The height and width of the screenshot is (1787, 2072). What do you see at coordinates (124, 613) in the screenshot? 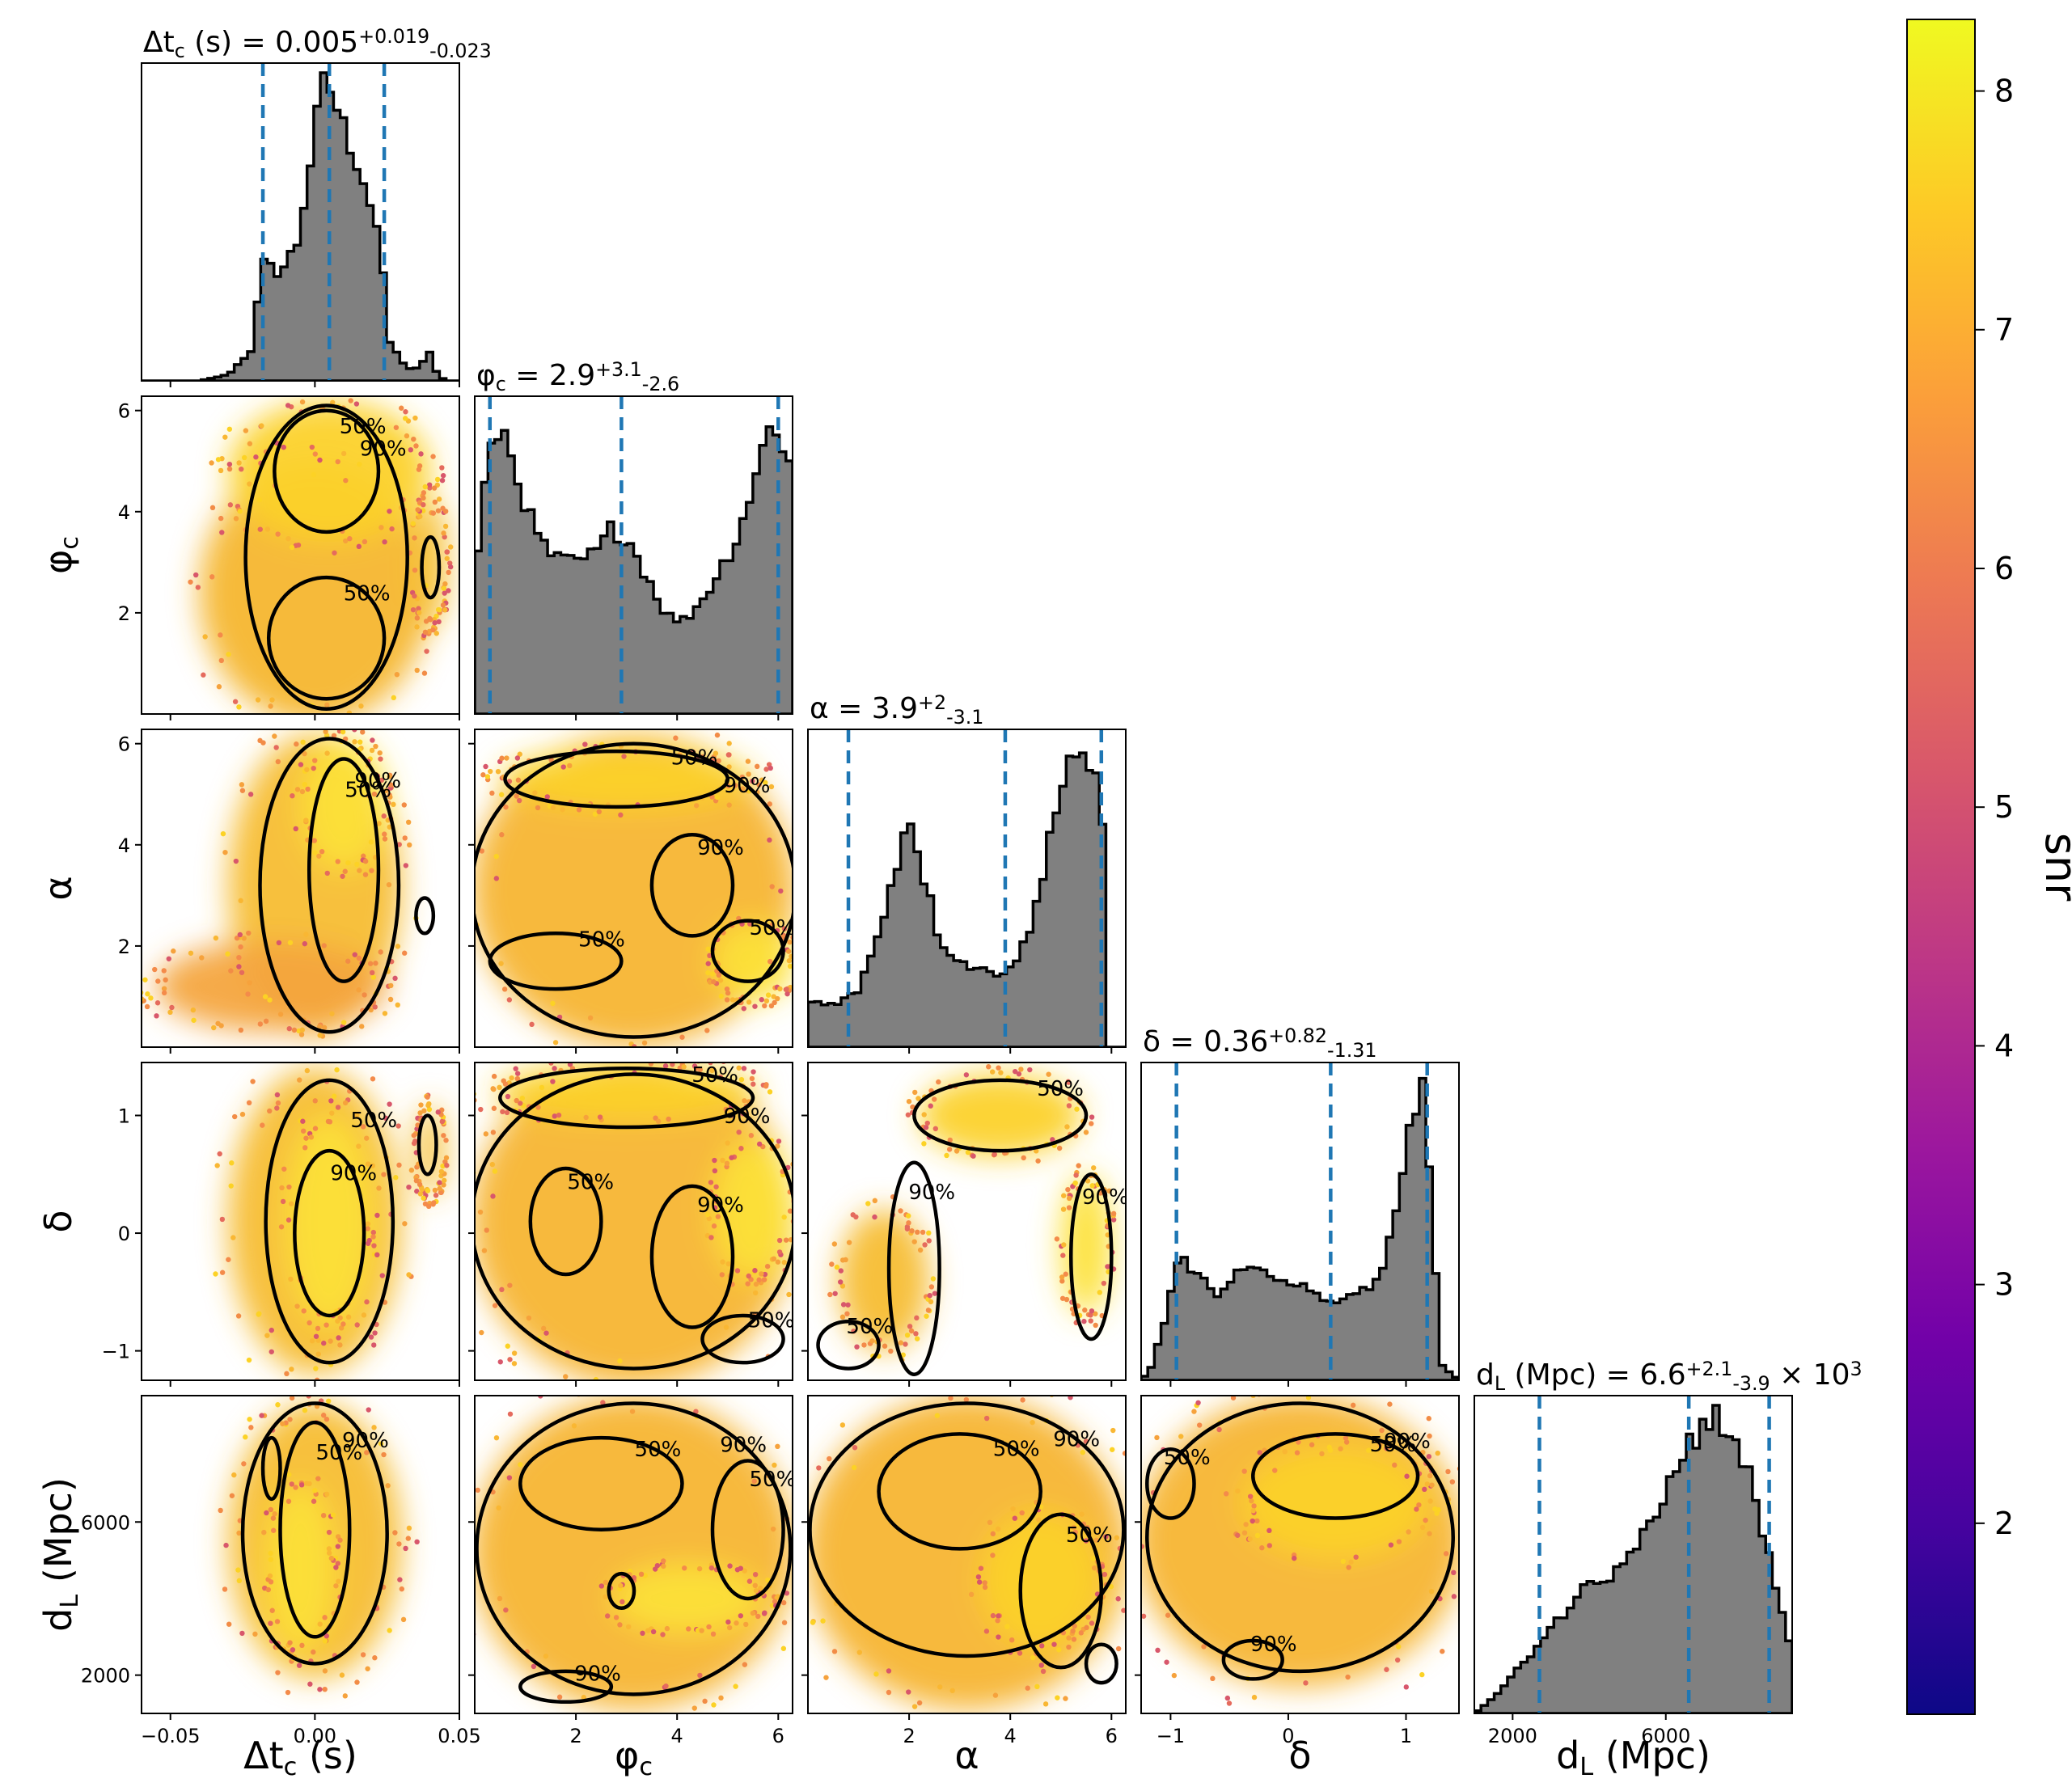
I see `y-tick-label-phic: 2` at bounding box center [124, 613].